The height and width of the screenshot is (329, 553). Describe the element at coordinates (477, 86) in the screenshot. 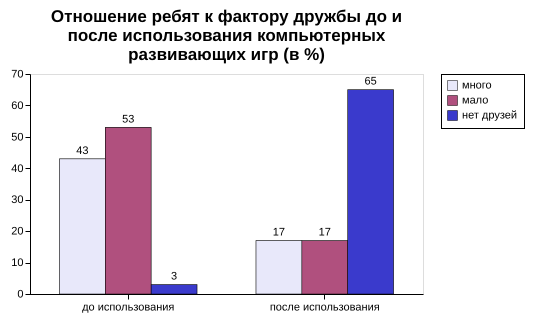

I see `legend-label: много` at that location.